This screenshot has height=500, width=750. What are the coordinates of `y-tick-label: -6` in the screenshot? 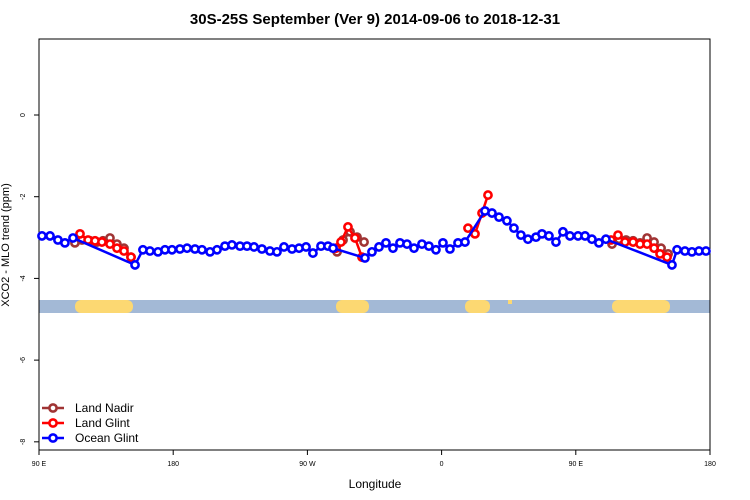 It's located at (23, 360).